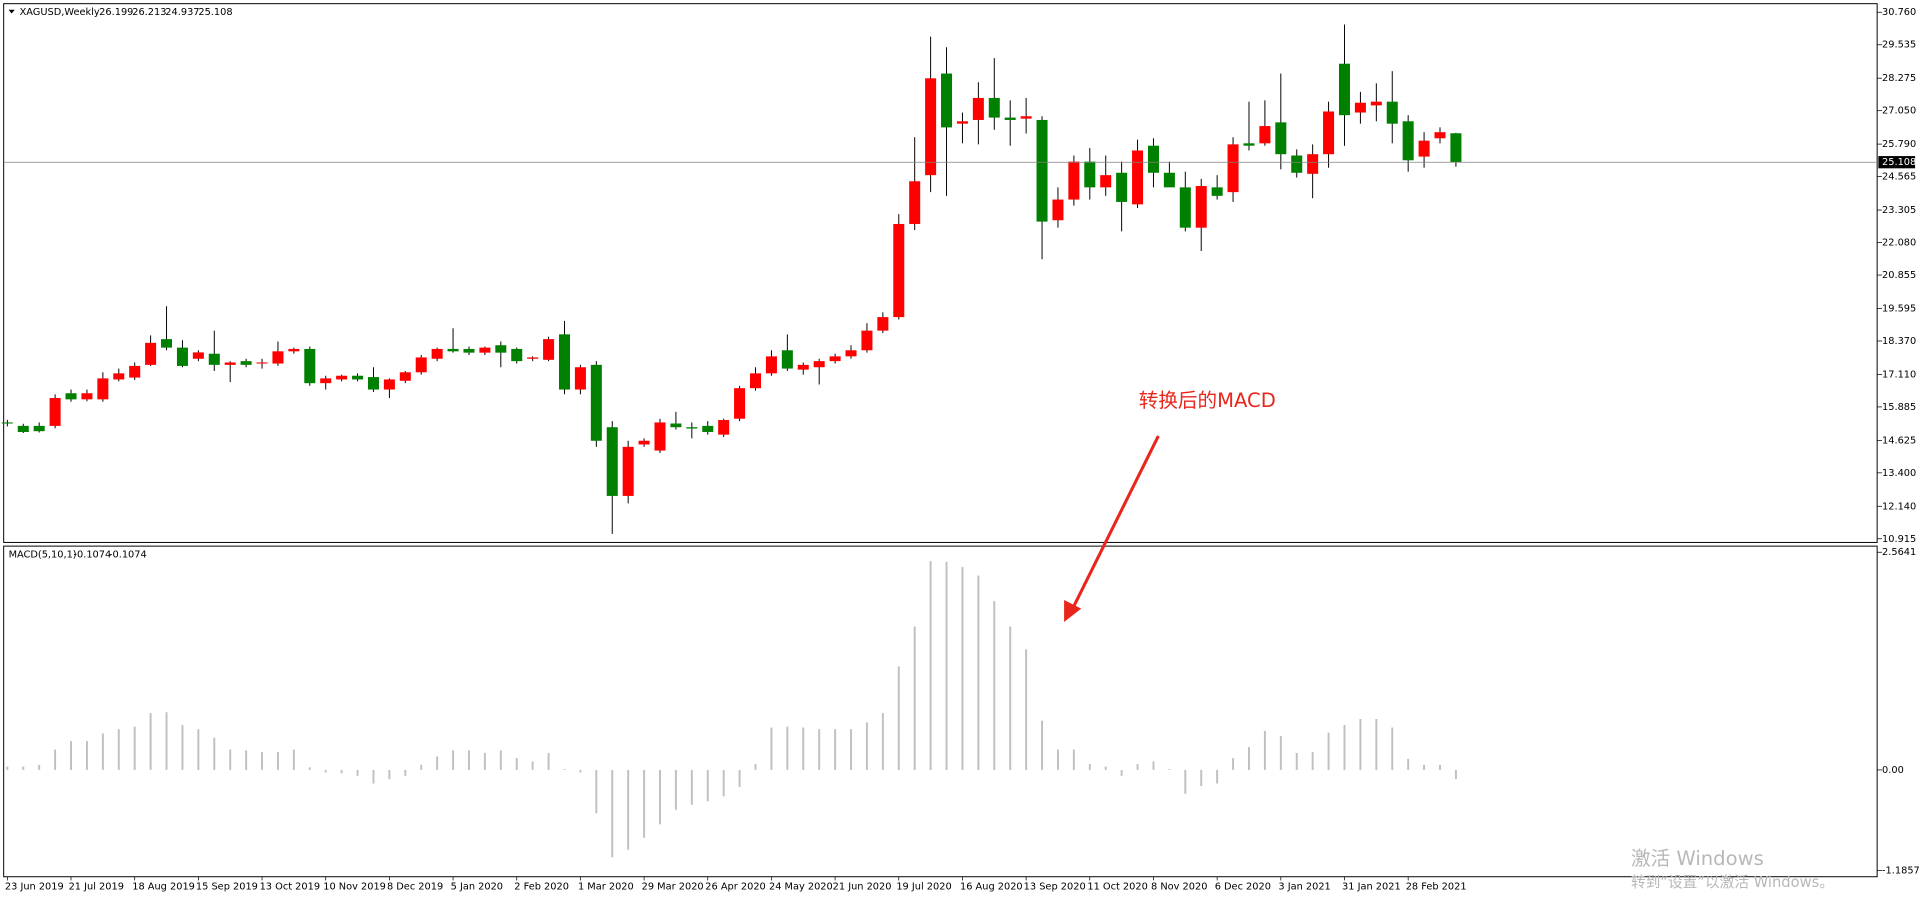  What do you see at coordinates (1899, 12) in the screenshot?
I see `y-tick-label: 30.760` at bounding box center [1899, 12].